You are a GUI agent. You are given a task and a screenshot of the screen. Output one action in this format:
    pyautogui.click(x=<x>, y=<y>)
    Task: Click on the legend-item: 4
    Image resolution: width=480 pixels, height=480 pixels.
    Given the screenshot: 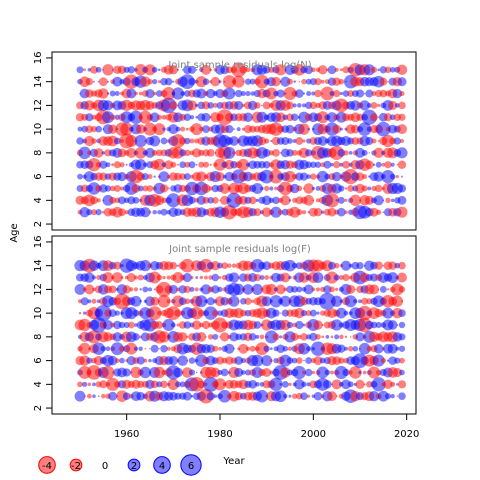 What is the action you would take?
    pyautogui.click(x=162, y=465)
    